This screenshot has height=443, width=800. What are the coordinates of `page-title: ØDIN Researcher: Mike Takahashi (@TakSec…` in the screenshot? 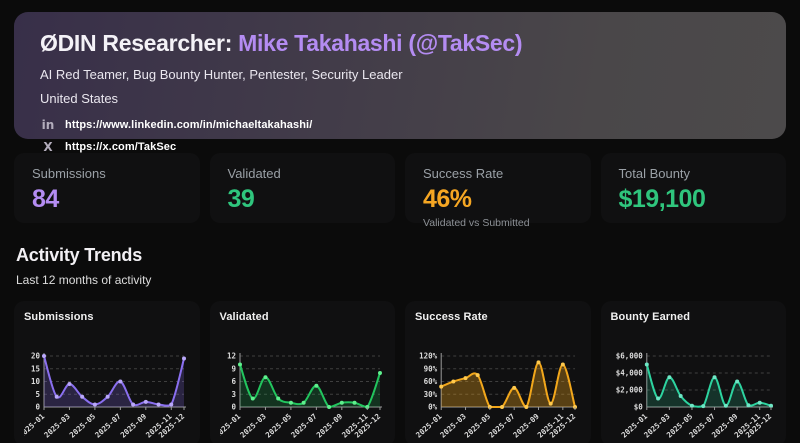 It's located at (400, 43).